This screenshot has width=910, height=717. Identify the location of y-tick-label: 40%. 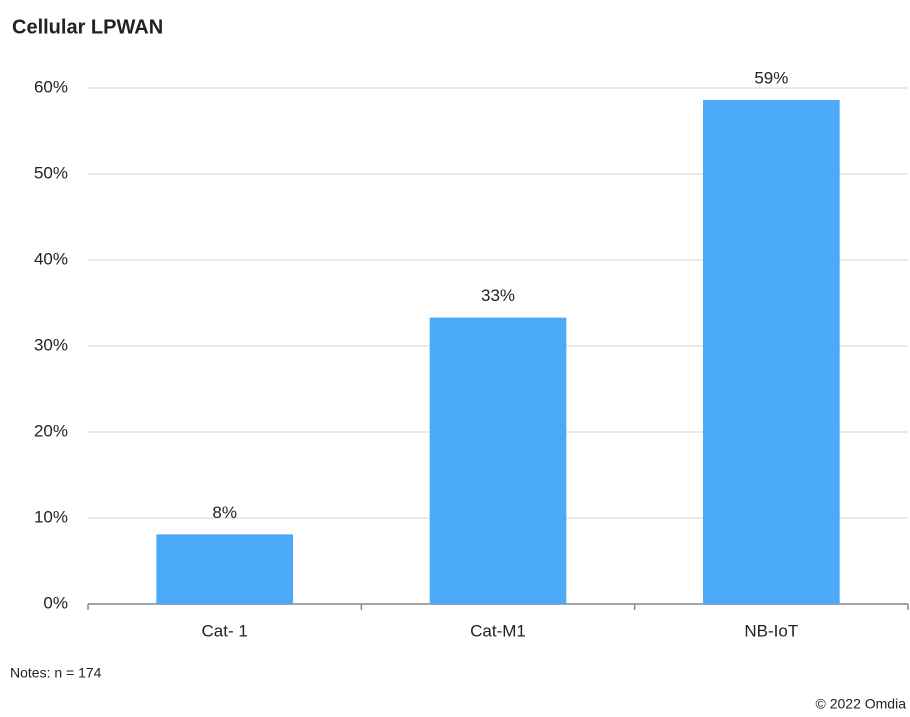
(51, 258).